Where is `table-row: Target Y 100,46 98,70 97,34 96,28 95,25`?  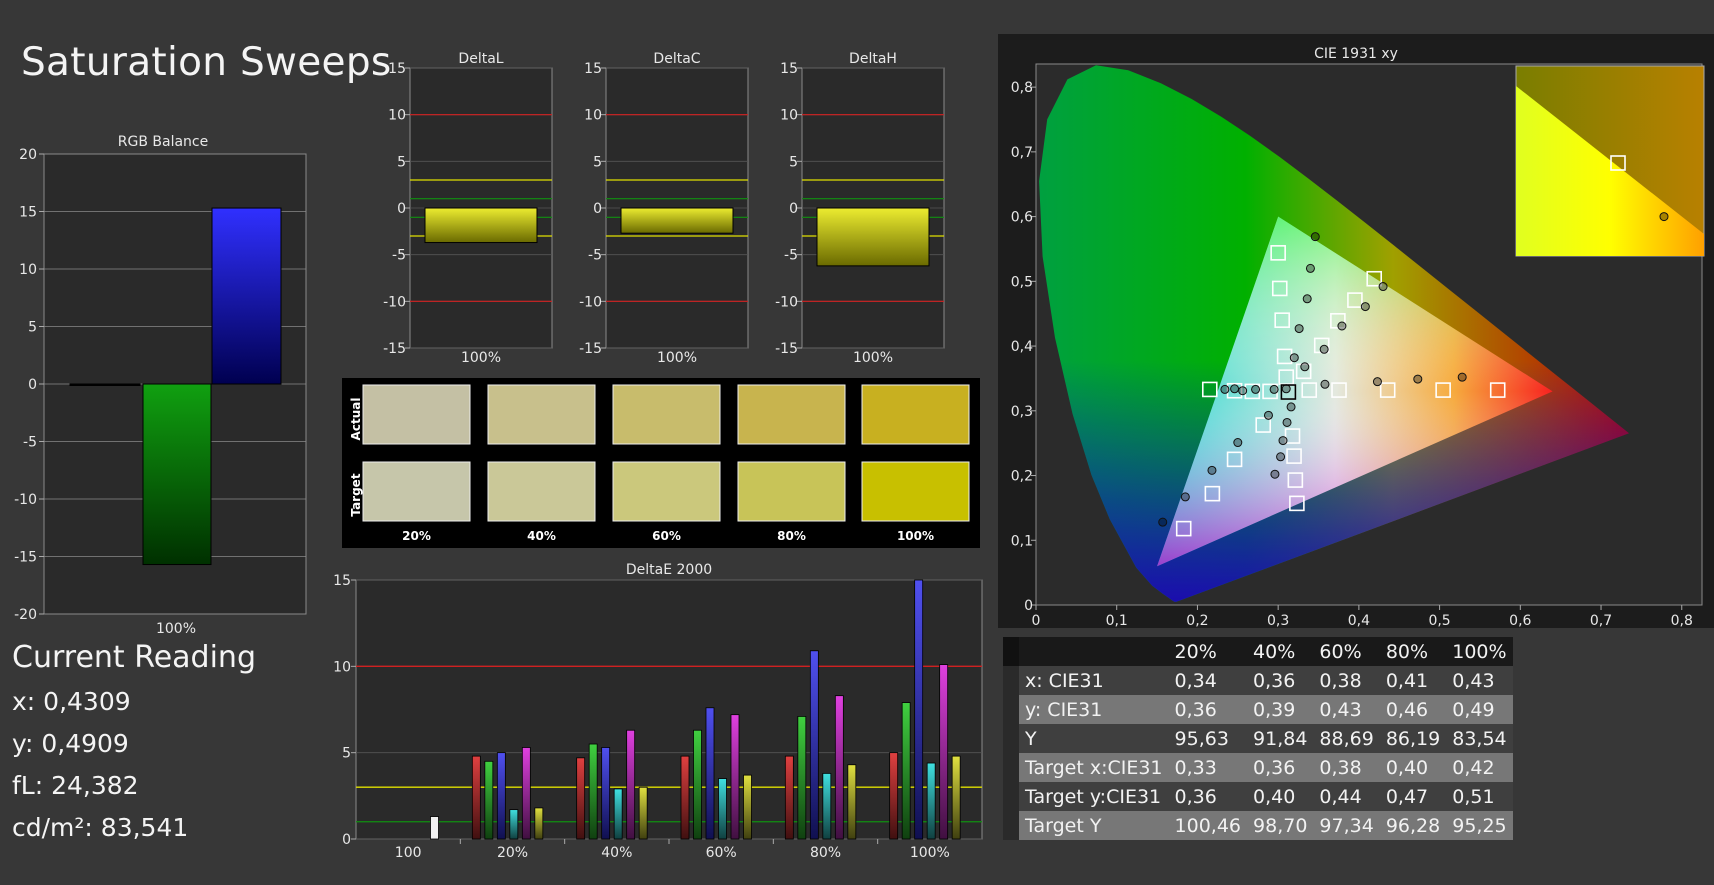
table-row: Target Y 100,46 98,70 97,34 96,28 95,25 is located at coordinates (1258, 825).